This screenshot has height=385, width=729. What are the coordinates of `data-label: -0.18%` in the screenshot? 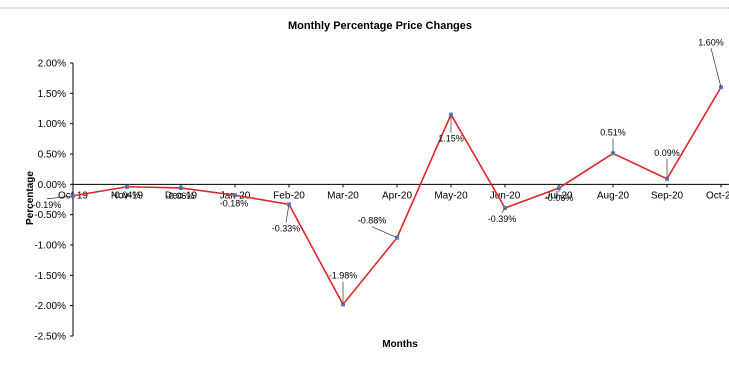 It's located at (234, 203).